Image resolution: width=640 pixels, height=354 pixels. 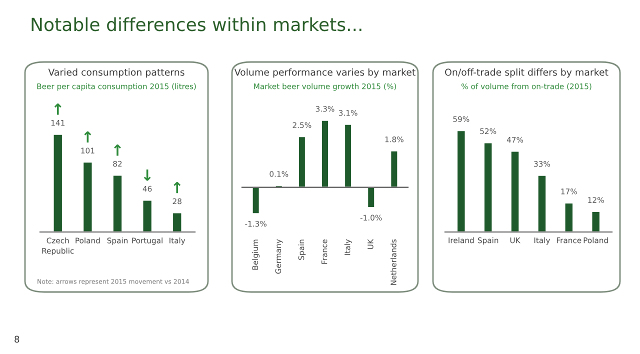 What do you see at coordinates (17, 339) in the screenshot?
I see `text: 8` at bounding box center [17, 339].